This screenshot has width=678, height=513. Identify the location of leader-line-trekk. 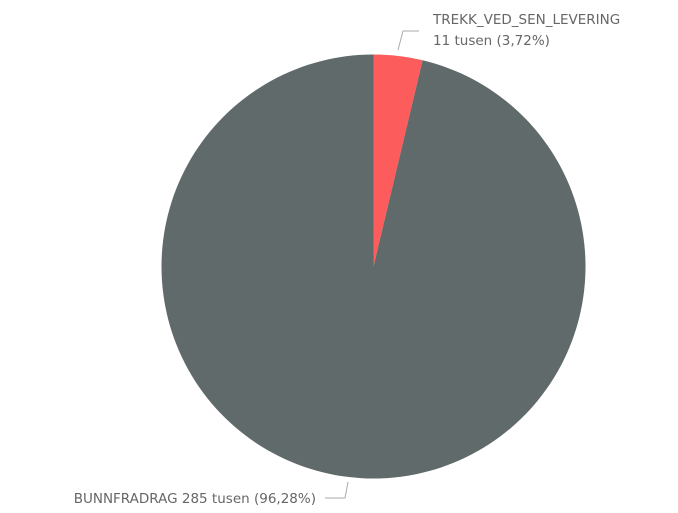
(408, 40).